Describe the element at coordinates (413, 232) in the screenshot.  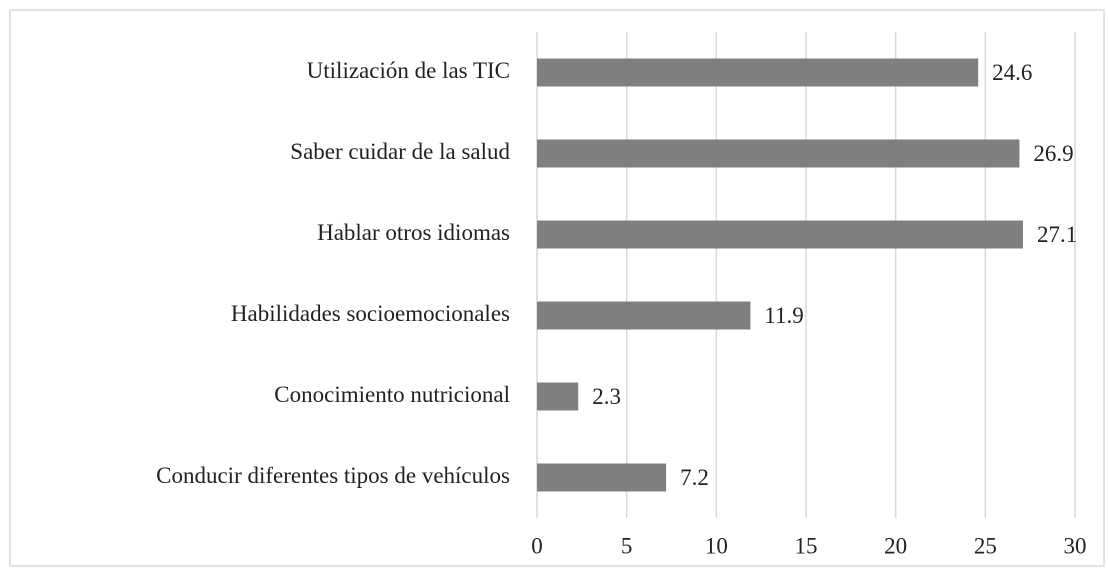
I see `y-tick-label: Hablar otros idiomas` at that location.